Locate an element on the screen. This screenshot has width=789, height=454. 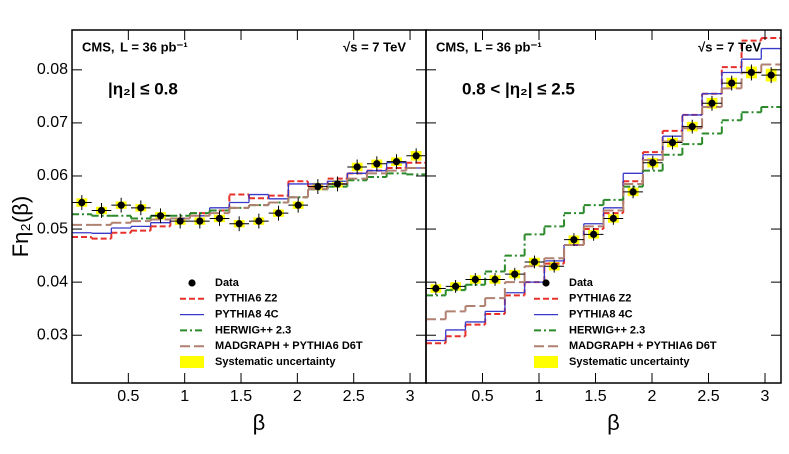
y-tick-label: 0.05 is located at coordinates (52, 228).